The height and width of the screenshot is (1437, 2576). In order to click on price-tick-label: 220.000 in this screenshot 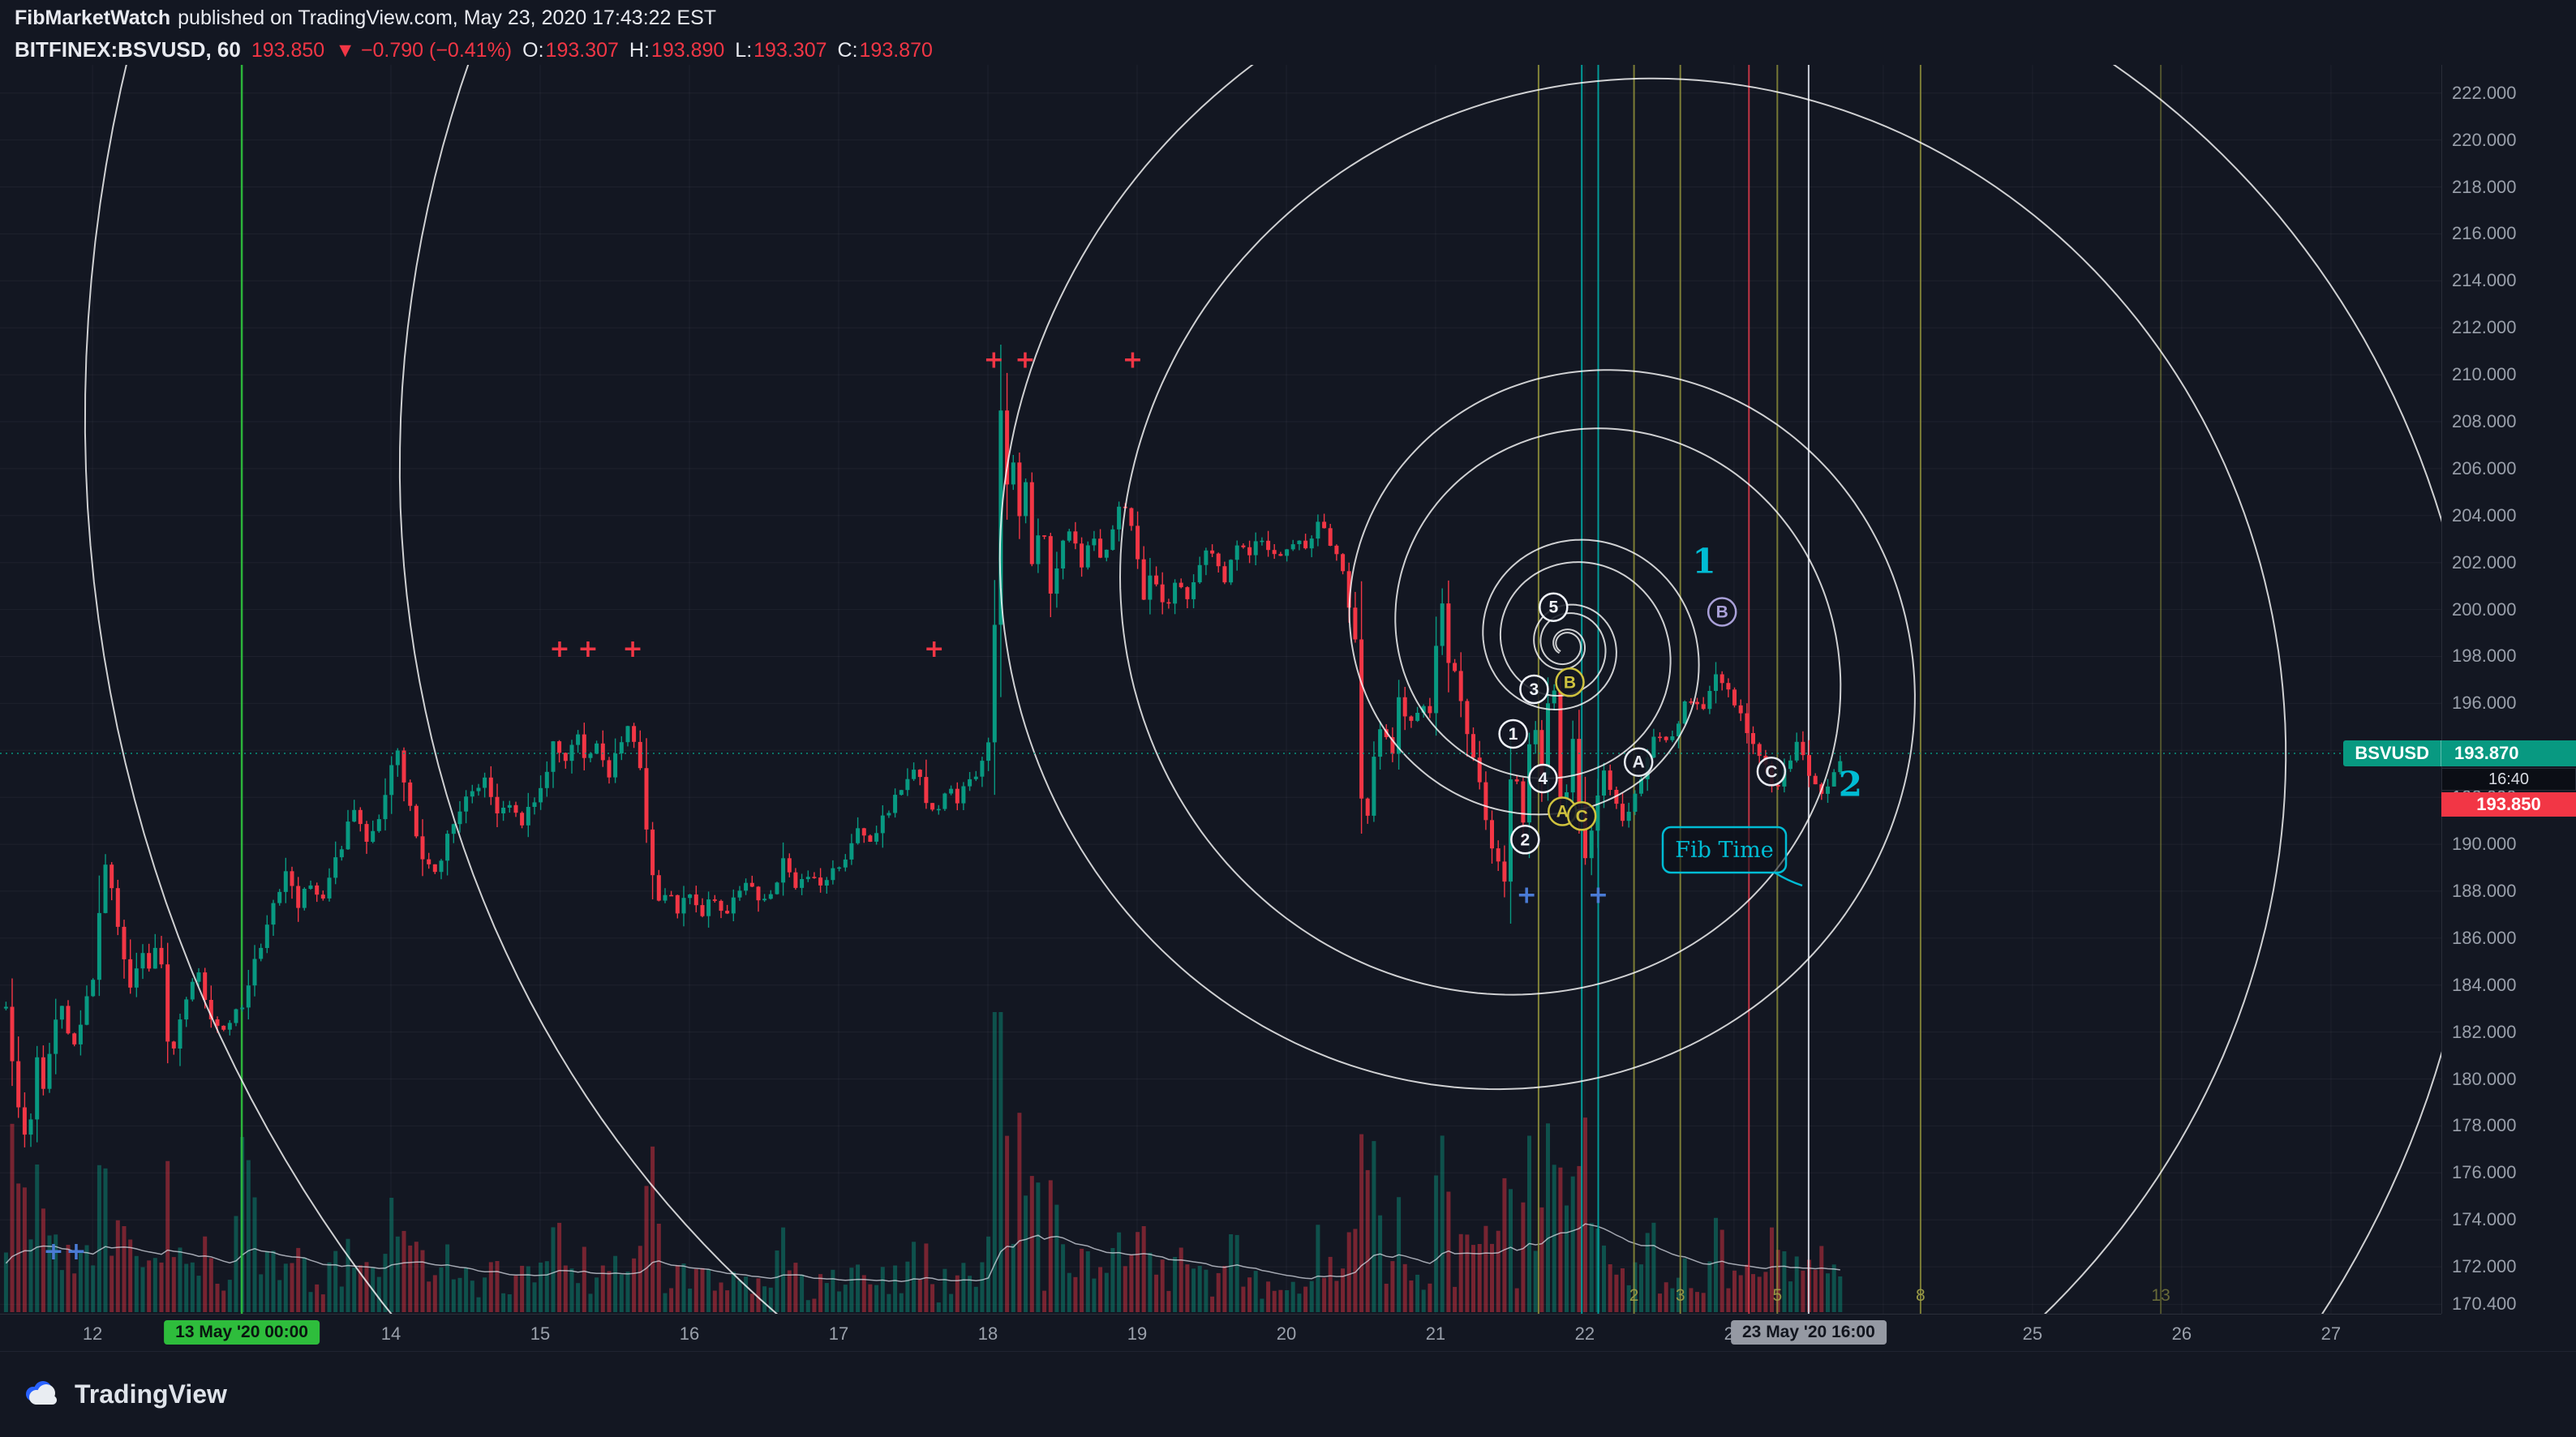, I will do `click(2484, 139)`.